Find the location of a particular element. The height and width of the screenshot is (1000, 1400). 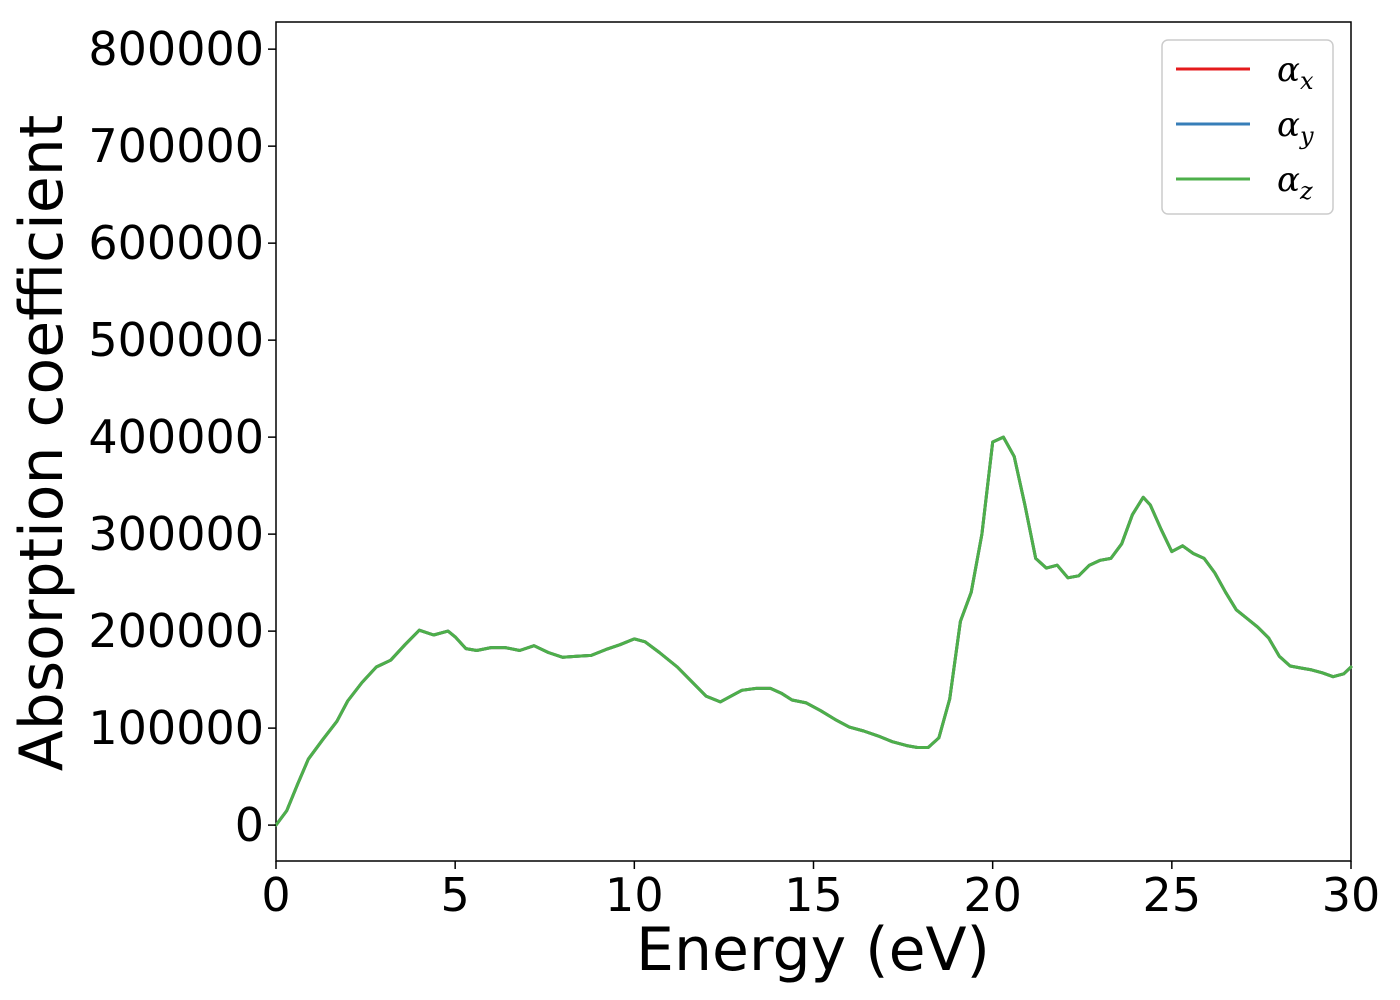

legend-label: αy is located at coordinates (1295, 127).